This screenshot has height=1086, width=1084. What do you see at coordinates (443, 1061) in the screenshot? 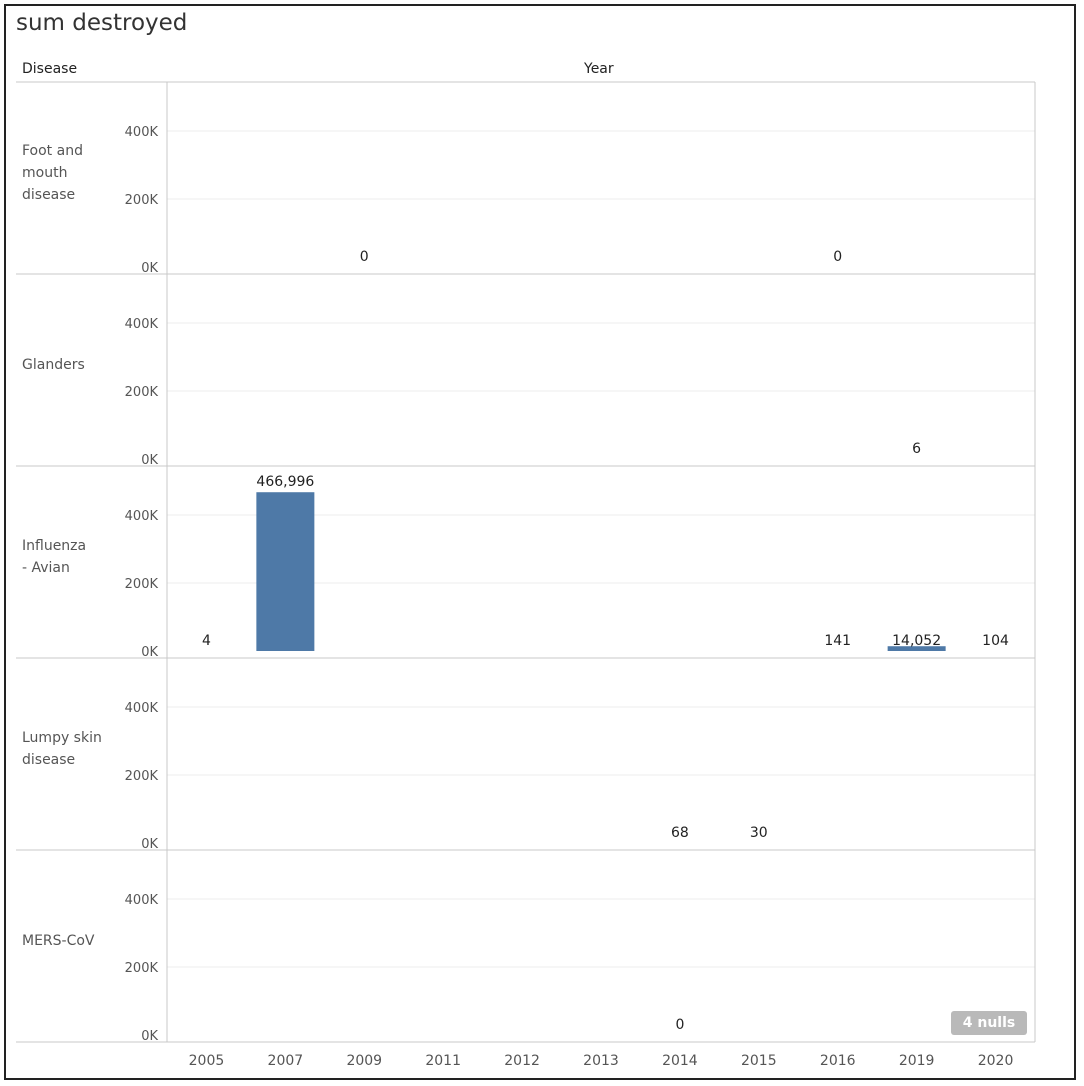
I see `x-tick-label: 2011` at bounding box center [443, 1061].